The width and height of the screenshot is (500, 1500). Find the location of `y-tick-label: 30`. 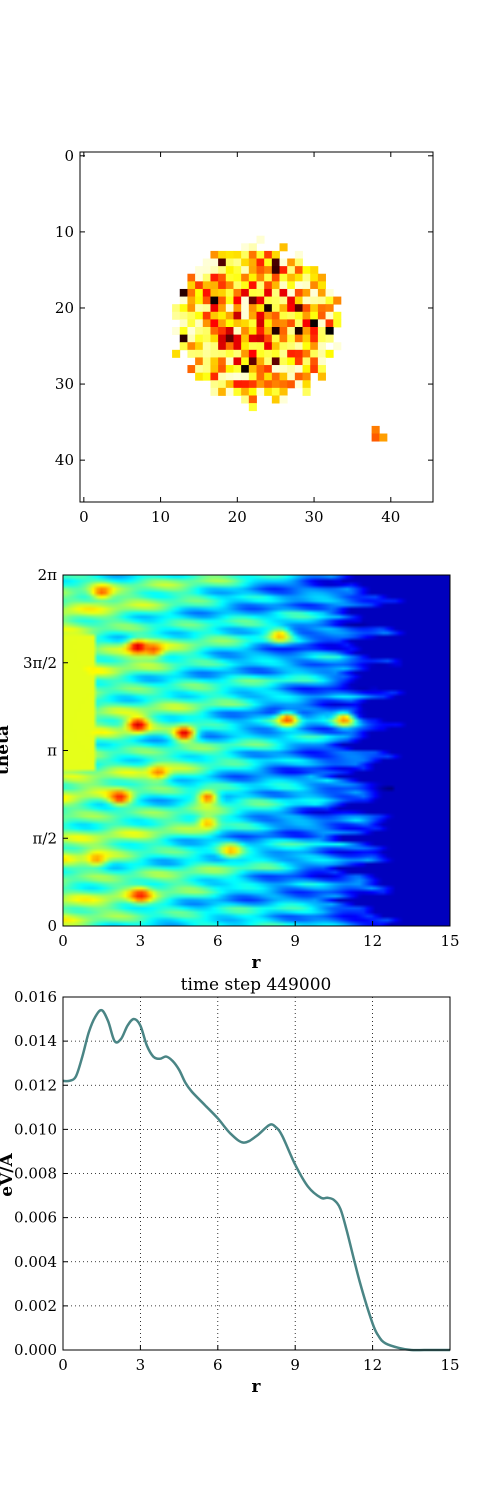

y-tick-label: 30 is located at coordinates (64, 384).